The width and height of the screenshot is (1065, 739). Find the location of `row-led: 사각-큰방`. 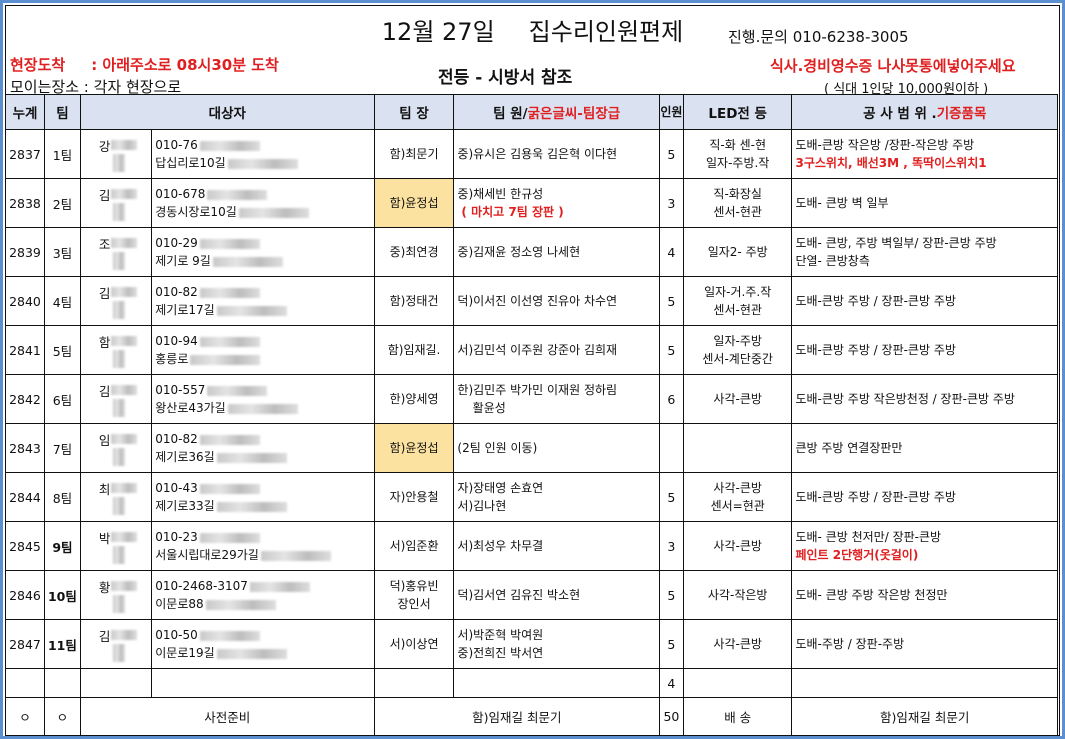

row-led: 사각-큰방 is located at coordinates (737, 644).